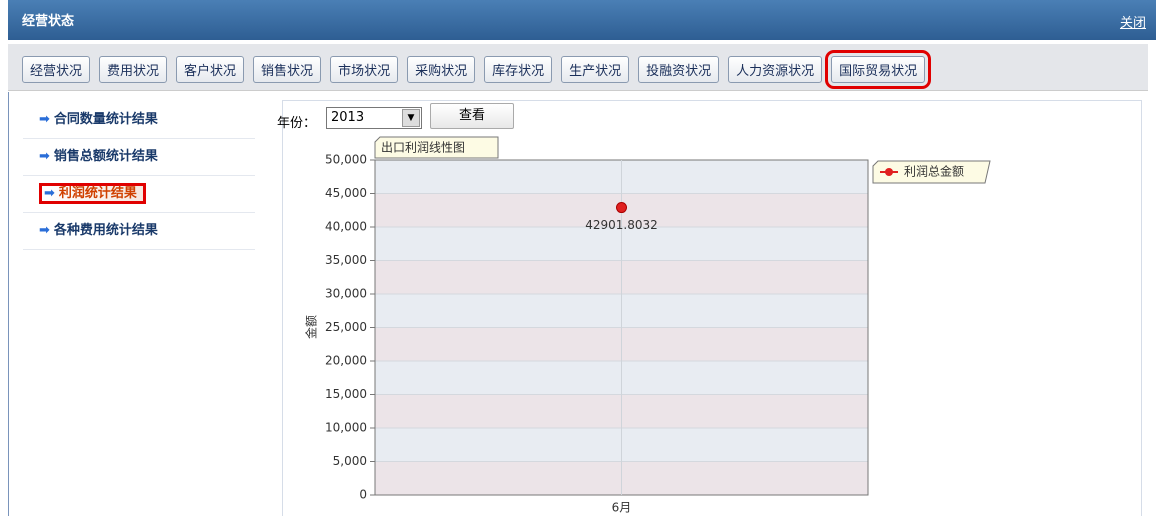 This screenshot has height=516, width=1156. Describe the element at coordinates (346, 428) in the screenshot. I see `y-tick-label: 10,000` at that location.